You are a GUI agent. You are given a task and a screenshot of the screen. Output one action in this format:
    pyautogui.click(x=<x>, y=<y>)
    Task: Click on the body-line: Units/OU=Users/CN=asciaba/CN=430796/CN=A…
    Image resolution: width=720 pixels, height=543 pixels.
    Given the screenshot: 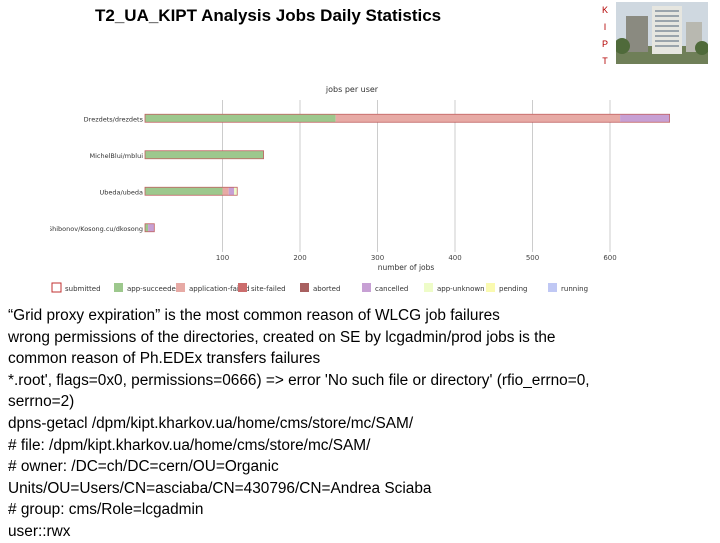 What is the action you would take?
    pyautogui.click(x=220, y=488)
    